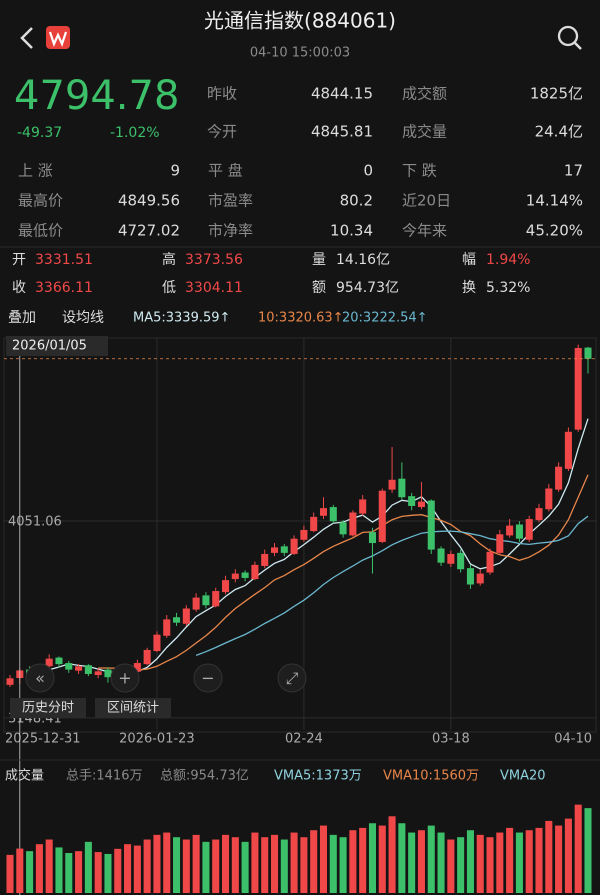 The width and height of the screenshot is (600, 895). Describe the element at coordinates (508, 288) in the screenshot. I see `info-value: 5.32%` at that location.